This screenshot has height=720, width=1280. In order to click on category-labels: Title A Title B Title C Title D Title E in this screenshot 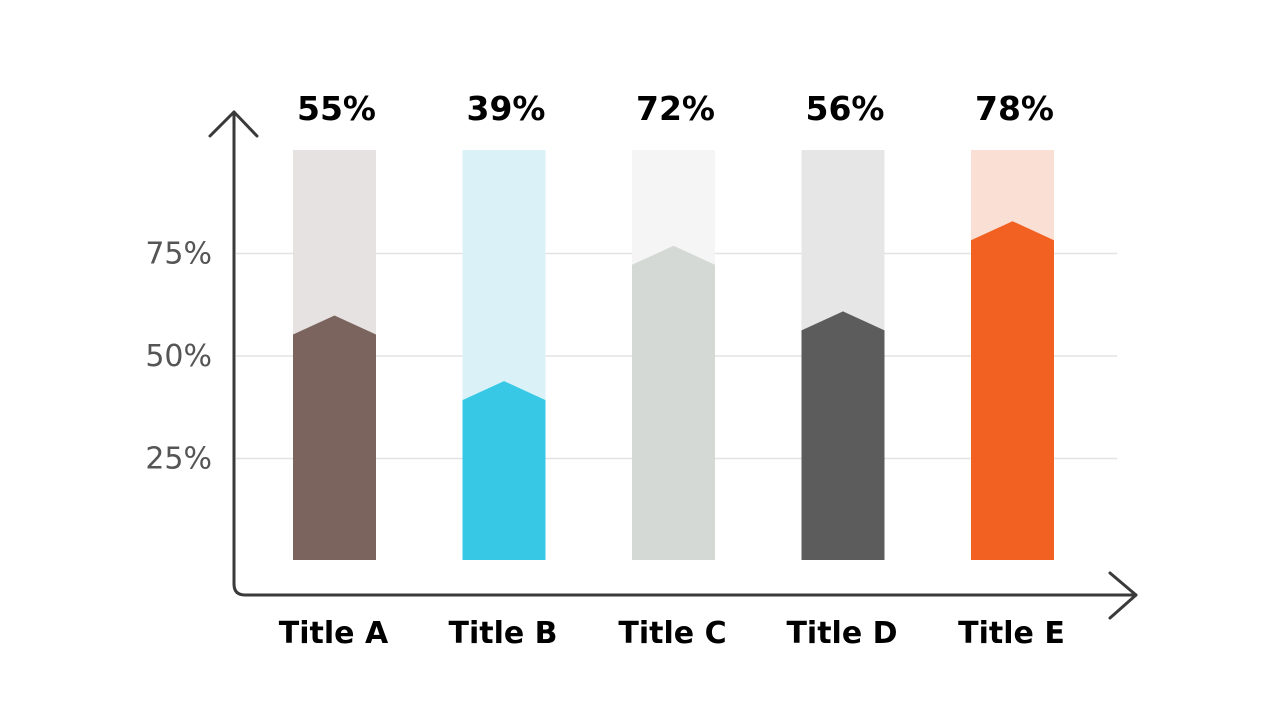, I will do `click(672, 633)`.